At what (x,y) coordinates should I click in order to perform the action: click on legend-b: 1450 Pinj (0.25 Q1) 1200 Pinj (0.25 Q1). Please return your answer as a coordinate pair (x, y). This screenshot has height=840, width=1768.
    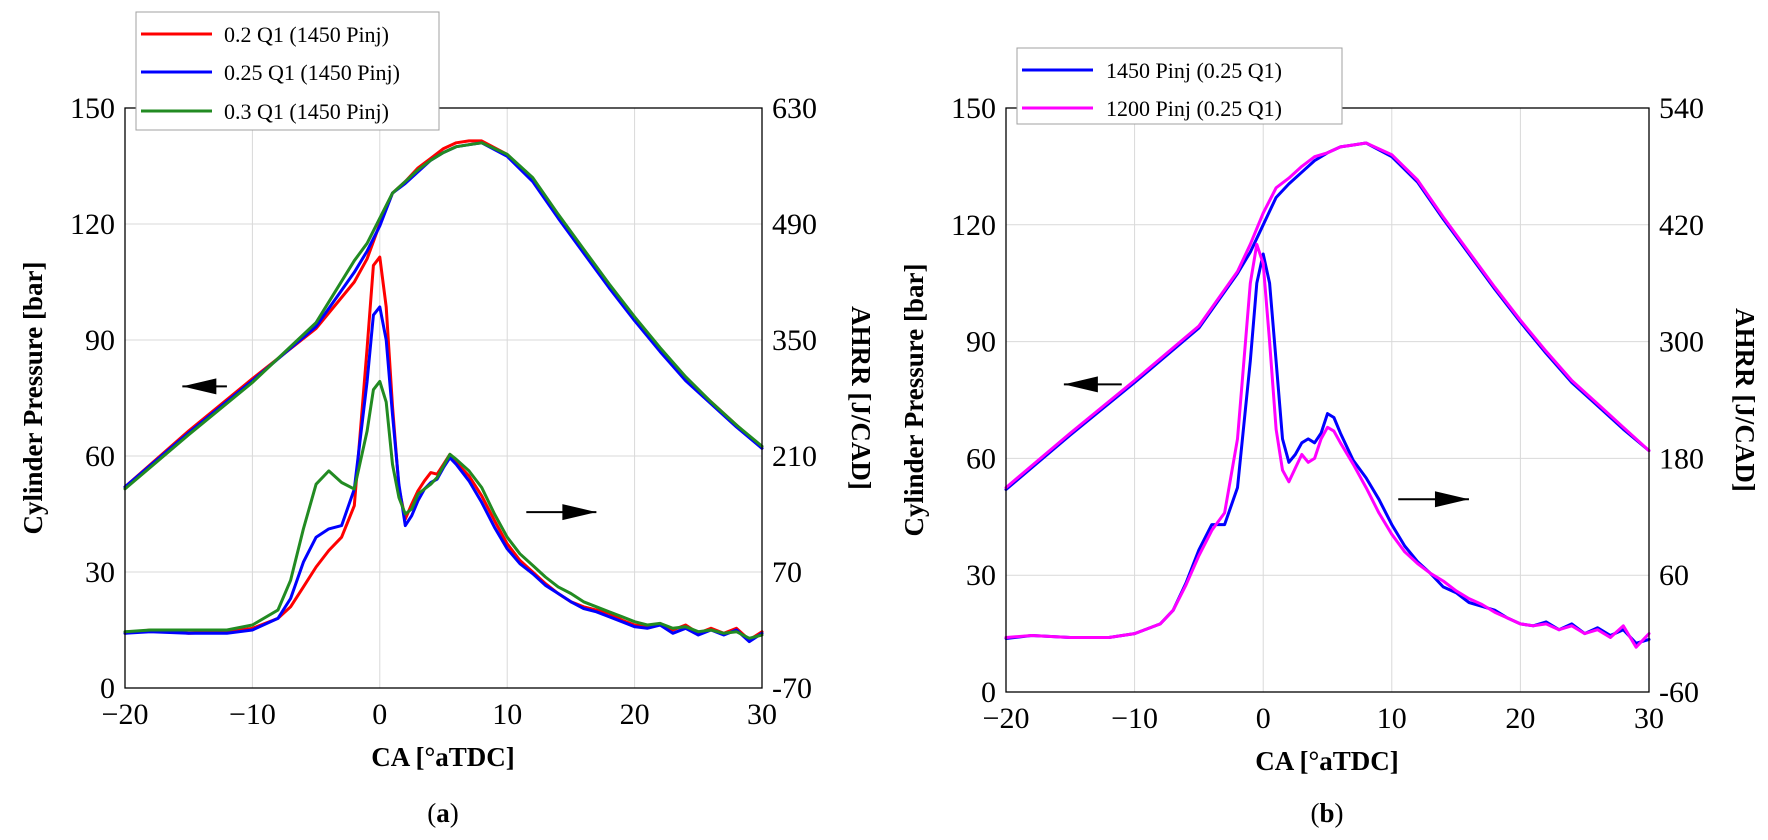
    Looking at the image, I should click on (1179, 86).